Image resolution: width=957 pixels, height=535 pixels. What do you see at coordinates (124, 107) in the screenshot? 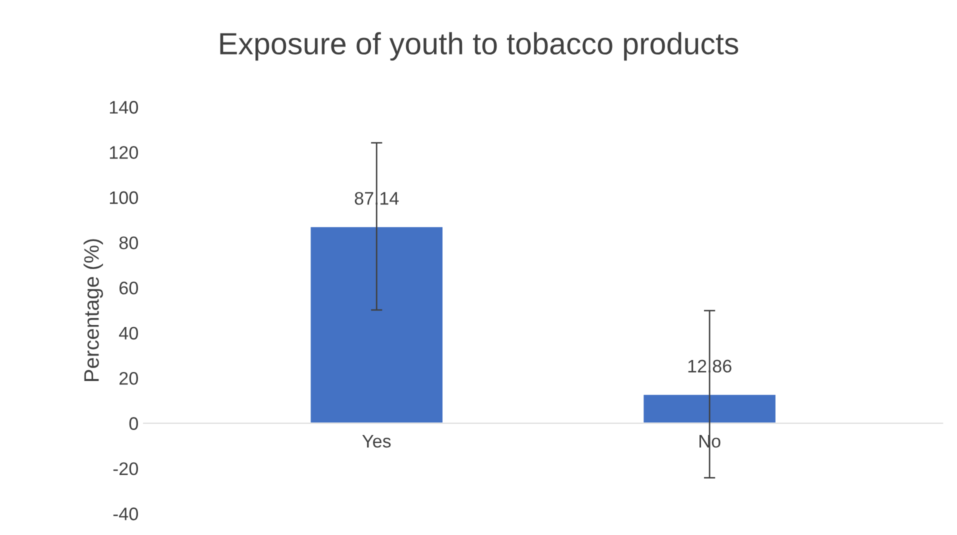
I see `y-tick-label: 140` at bounding box center [124, 107].